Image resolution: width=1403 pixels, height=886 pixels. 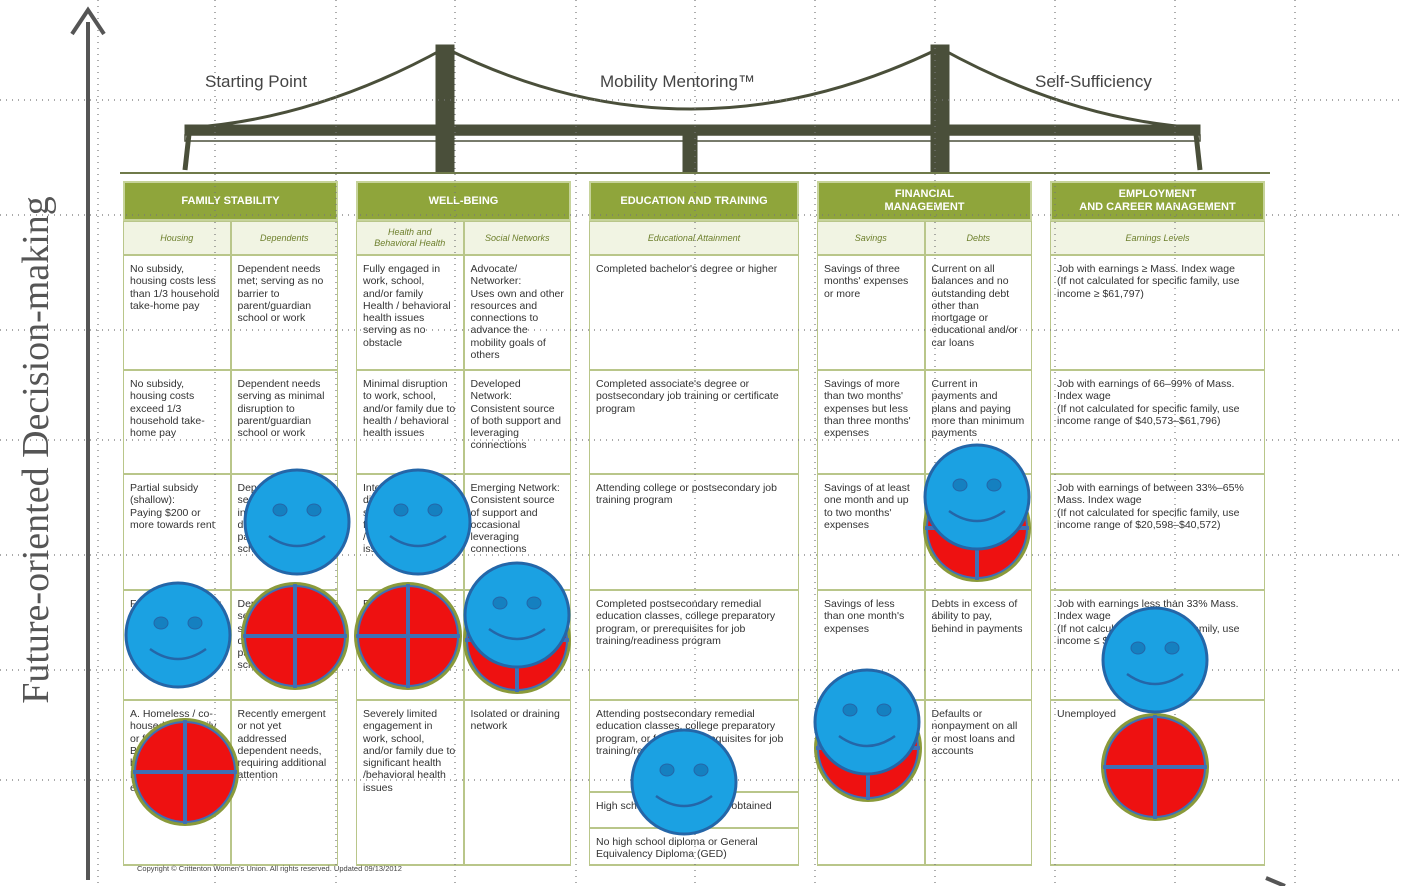 What do you see at coordinates (694, 312) in the screenshot?
I see `criteria-cell: Completed bachelor's degree or higher` at bounding box center [694, 312].